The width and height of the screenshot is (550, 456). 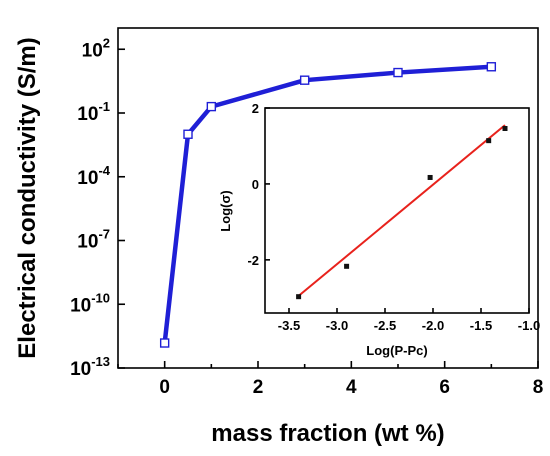 I want to click on main-x-axis-label: mass fraction (wt %), so click(x=327, y=433).